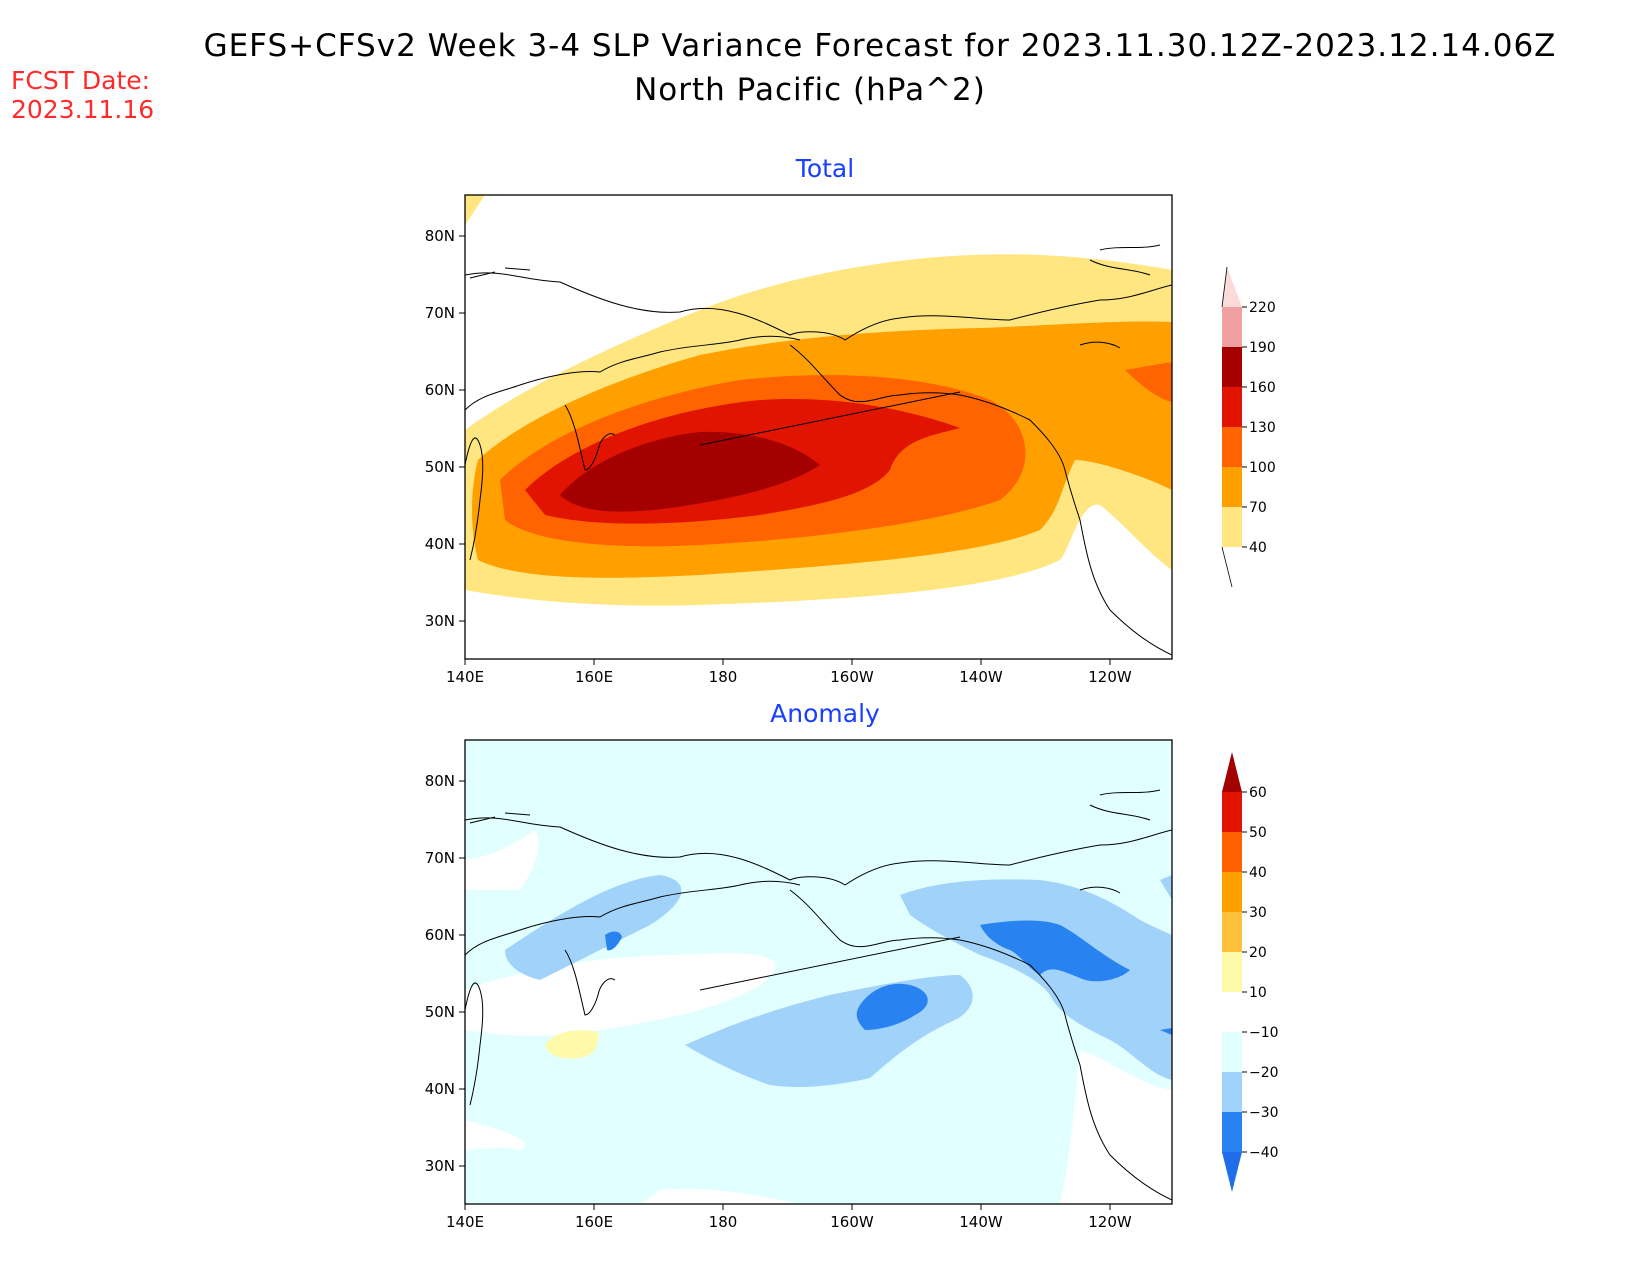  What do you see at coordinates (810, 90) in the screenshot?
I see `chart-subtitle: North Pacific (hPa^2)` at bounding box center [810, 90].